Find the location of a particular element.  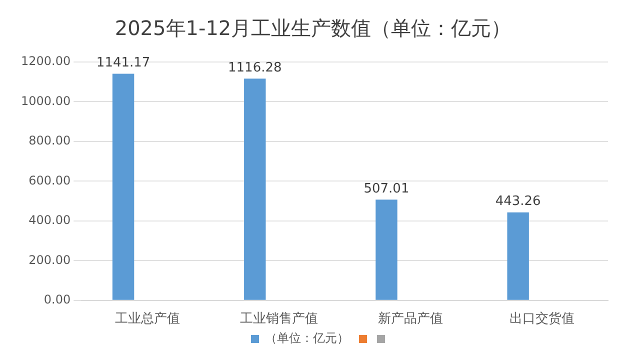

data-label: 443.26 is located at coordinates (518, 202).